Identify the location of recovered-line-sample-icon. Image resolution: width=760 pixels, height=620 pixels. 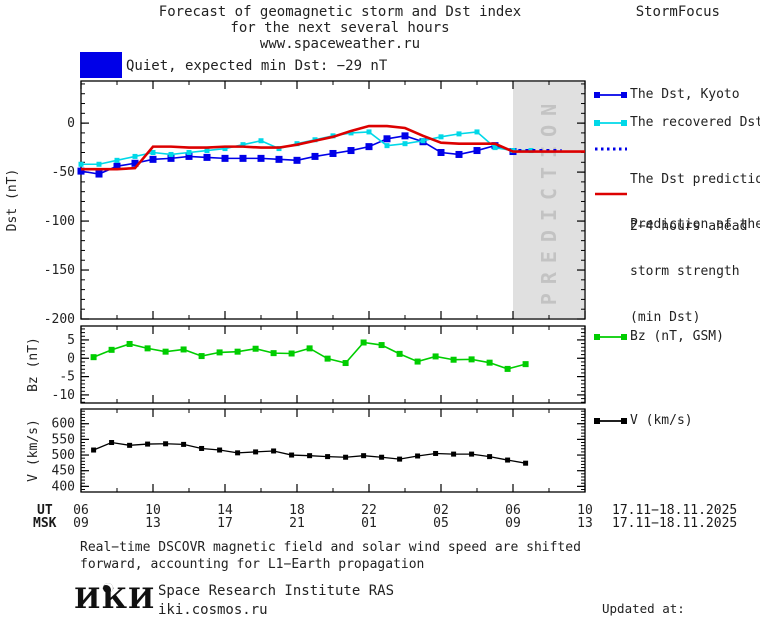
(610, 123).